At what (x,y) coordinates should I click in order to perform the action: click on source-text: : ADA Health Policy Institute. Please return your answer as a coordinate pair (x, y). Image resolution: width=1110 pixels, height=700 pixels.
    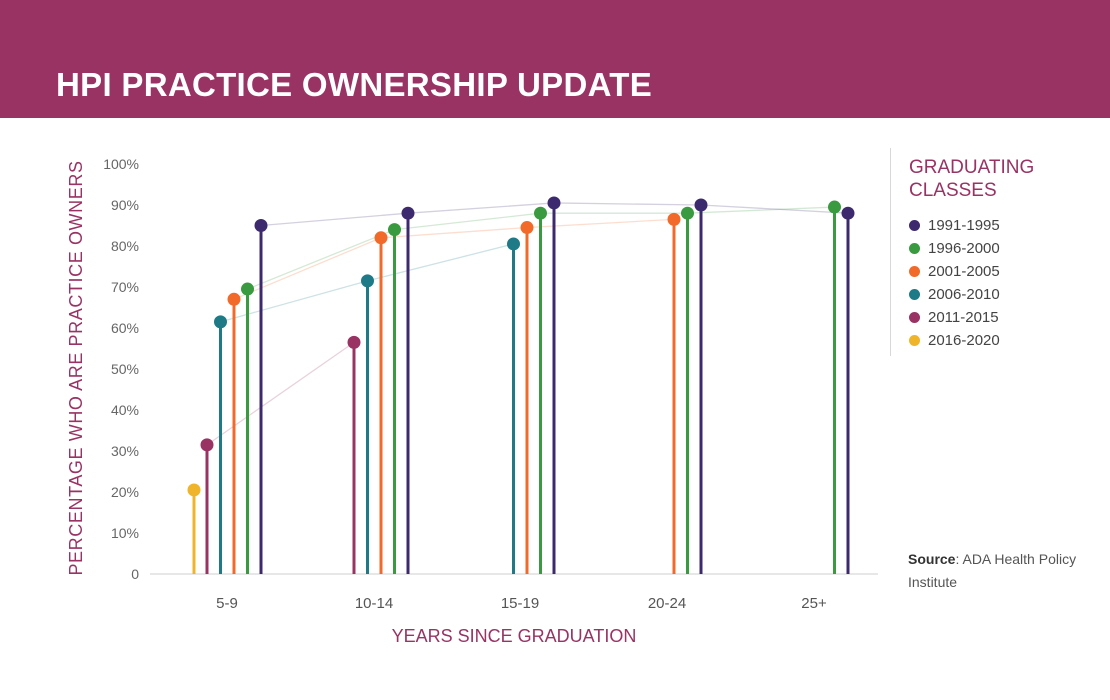
    Looking at the image, I should click on (992, 570).